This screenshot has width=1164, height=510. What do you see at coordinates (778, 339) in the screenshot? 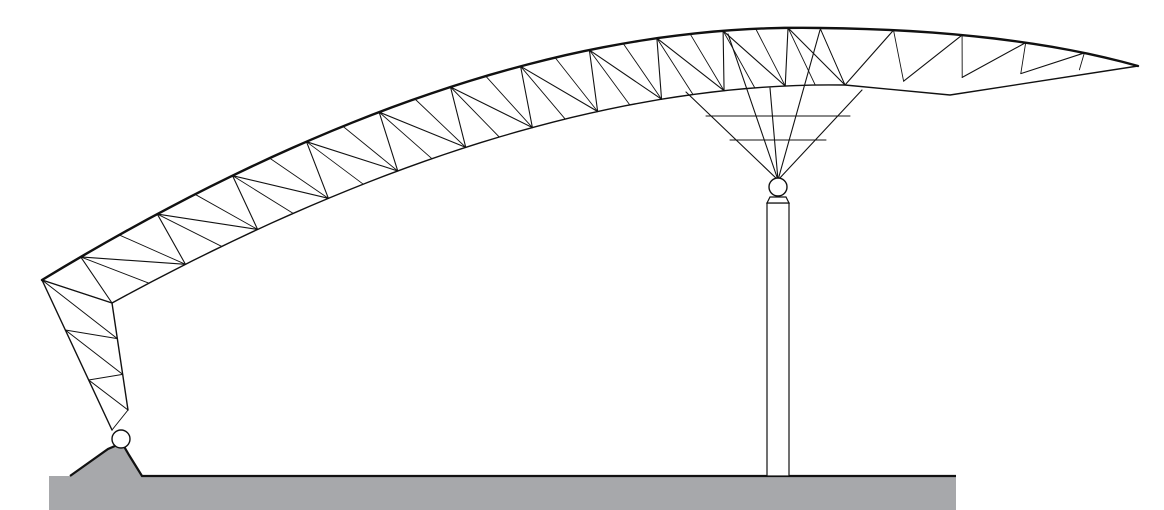
I see `column-shaft` at bounding box center [778, 339].